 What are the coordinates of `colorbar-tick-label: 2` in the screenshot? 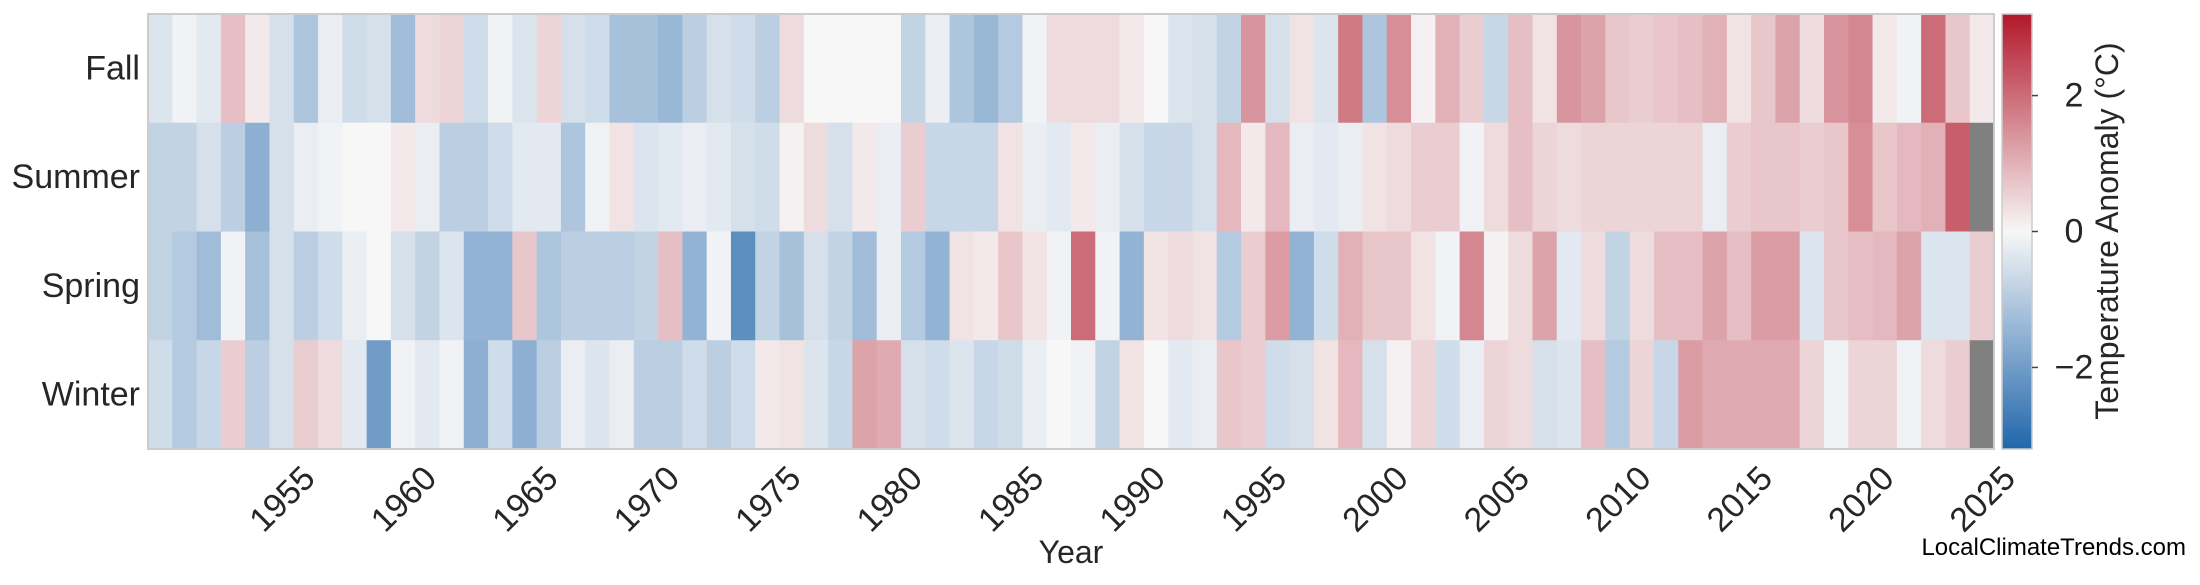 It's located at (2074, 96).